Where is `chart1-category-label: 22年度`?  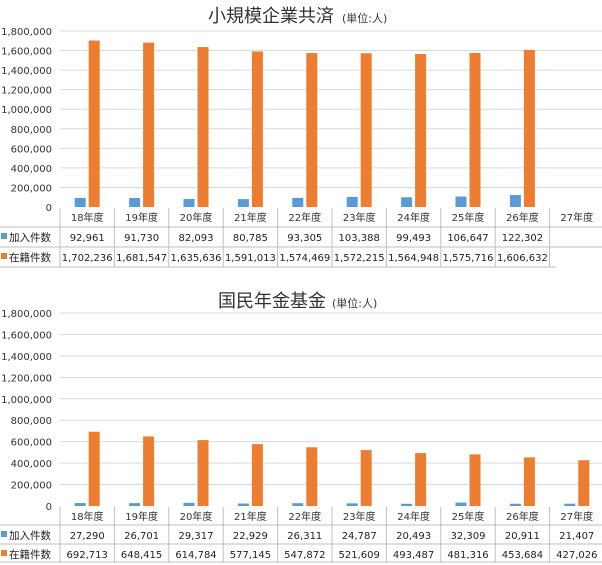 chart1-category-label: 22年度 is located at coordinates (304, 217).